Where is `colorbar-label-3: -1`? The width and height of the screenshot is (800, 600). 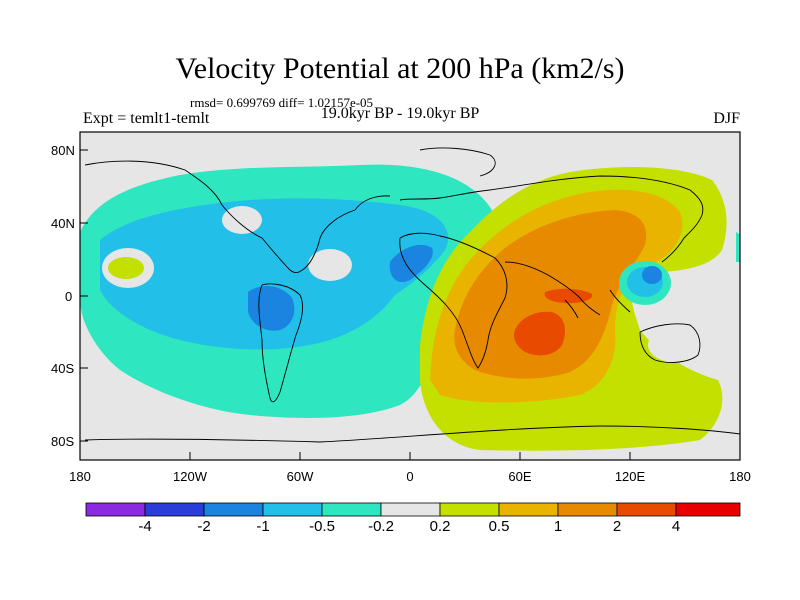
colorbar-label-3: -1 is located at coordinates (263, 526).